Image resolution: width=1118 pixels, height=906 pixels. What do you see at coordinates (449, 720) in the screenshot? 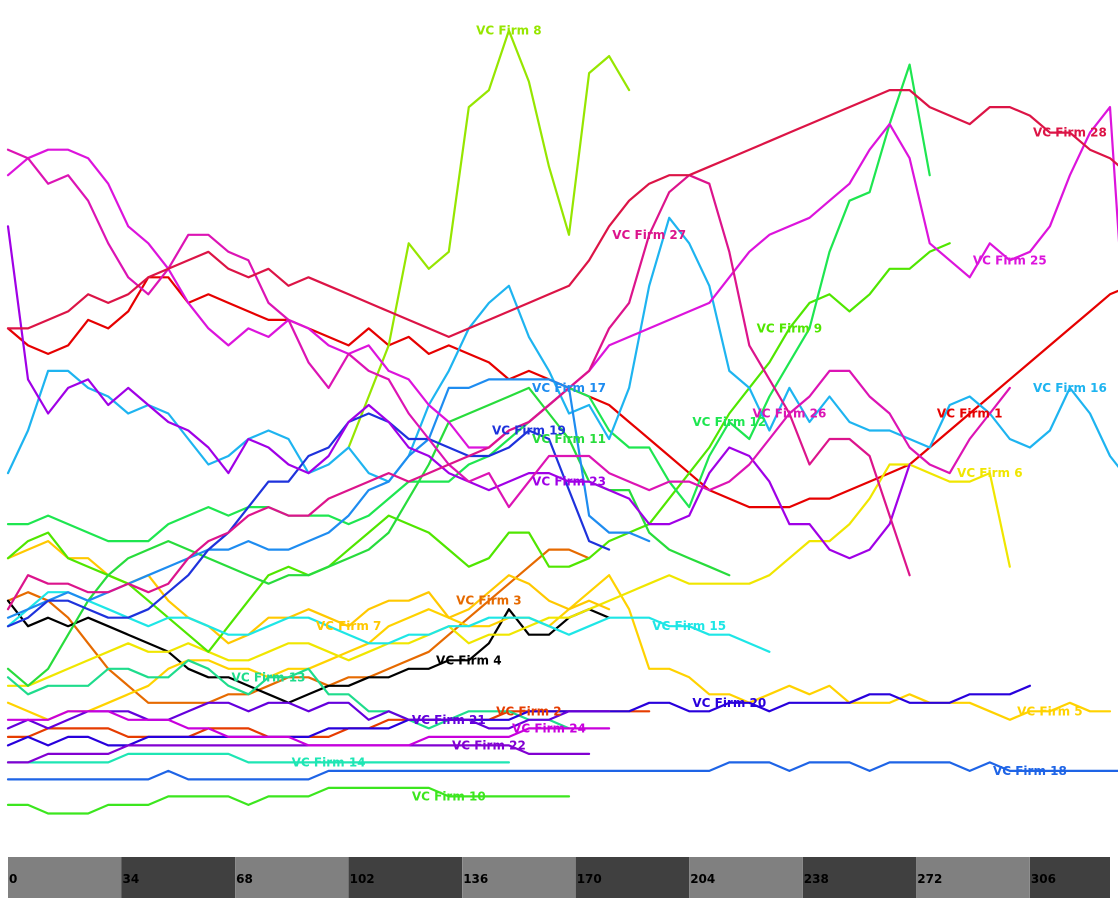
I see `series-label-vc-firm-21: VC Firm 21` at bounding box center [449, 720].